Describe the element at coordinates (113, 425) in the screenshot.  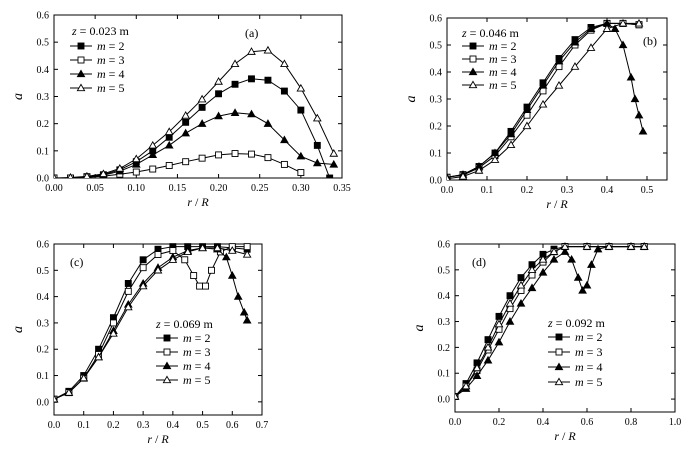
I see `x-tick-label: 0.2` at that location.